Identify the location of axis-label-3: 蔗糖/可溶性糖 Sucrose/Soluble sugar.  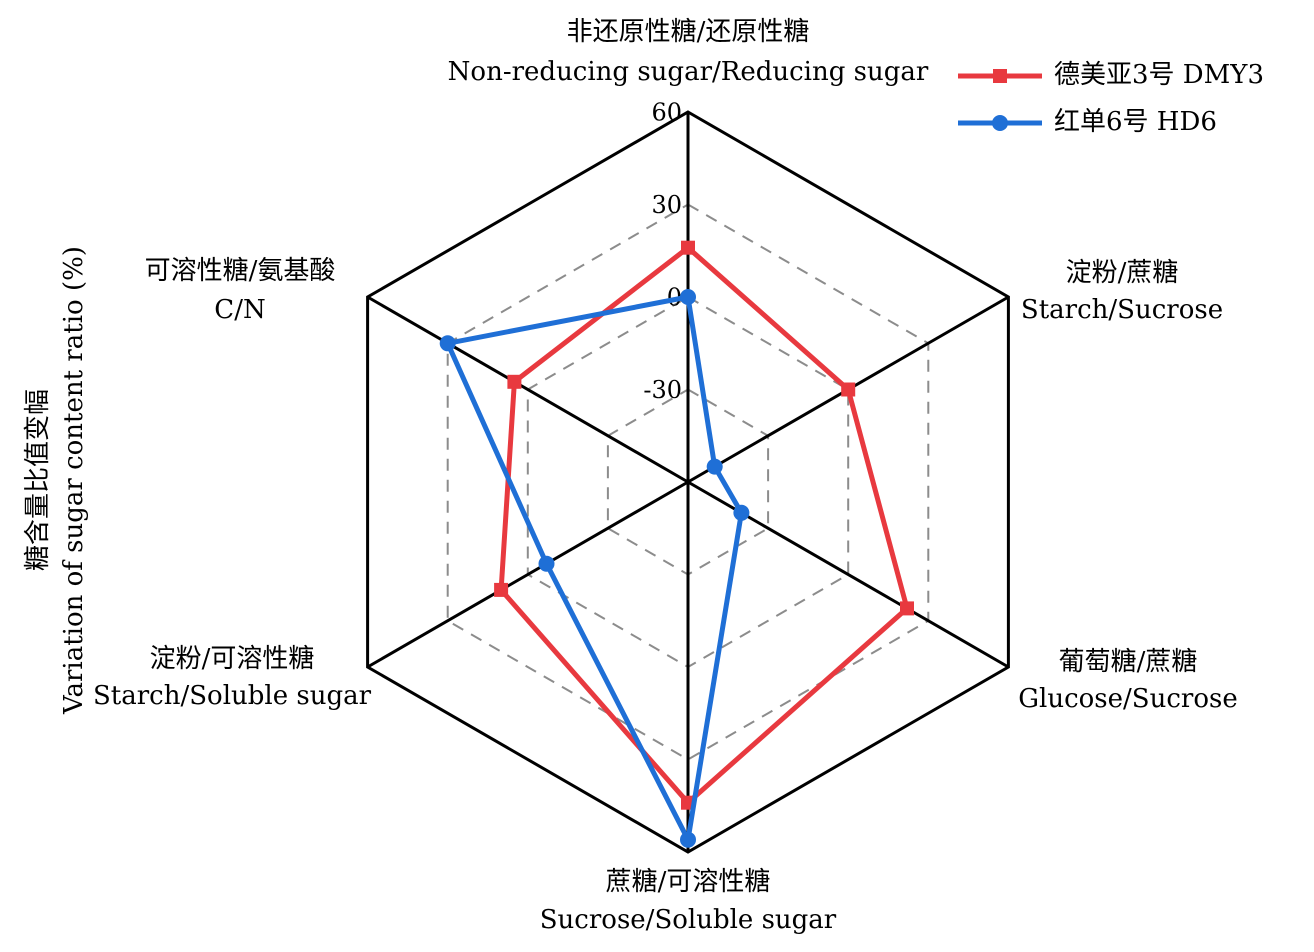
(688, 901).